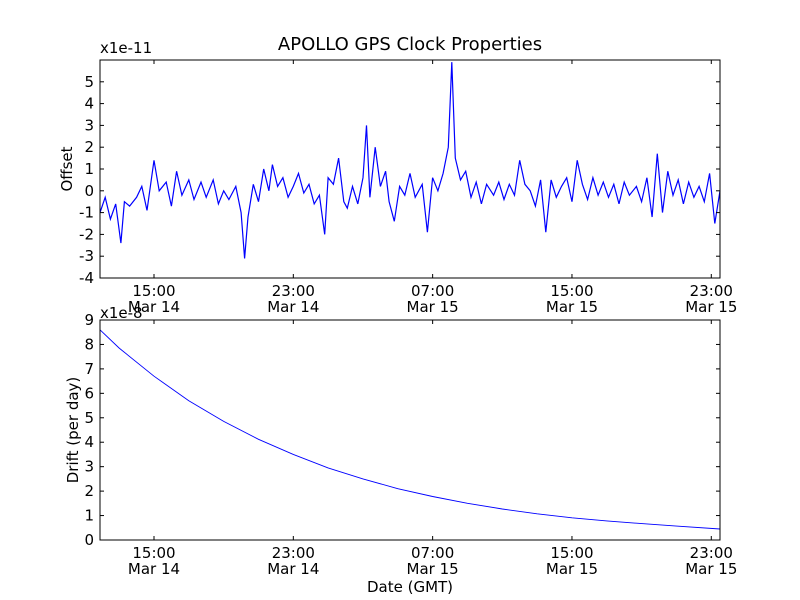 The width and height of the screenshot is (800, 600). What do you see at coordinates (126, 48) in the screenshot?
I see `offset-multiplier-label: x1e-11` at bounding box center [126, 48].